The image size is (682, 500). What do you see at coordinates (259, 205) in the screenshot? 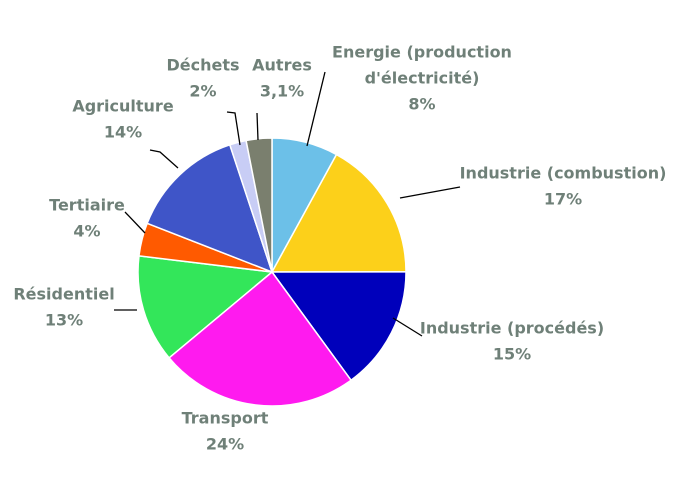
I see `slice-autres` at bounding box center [259, 205].